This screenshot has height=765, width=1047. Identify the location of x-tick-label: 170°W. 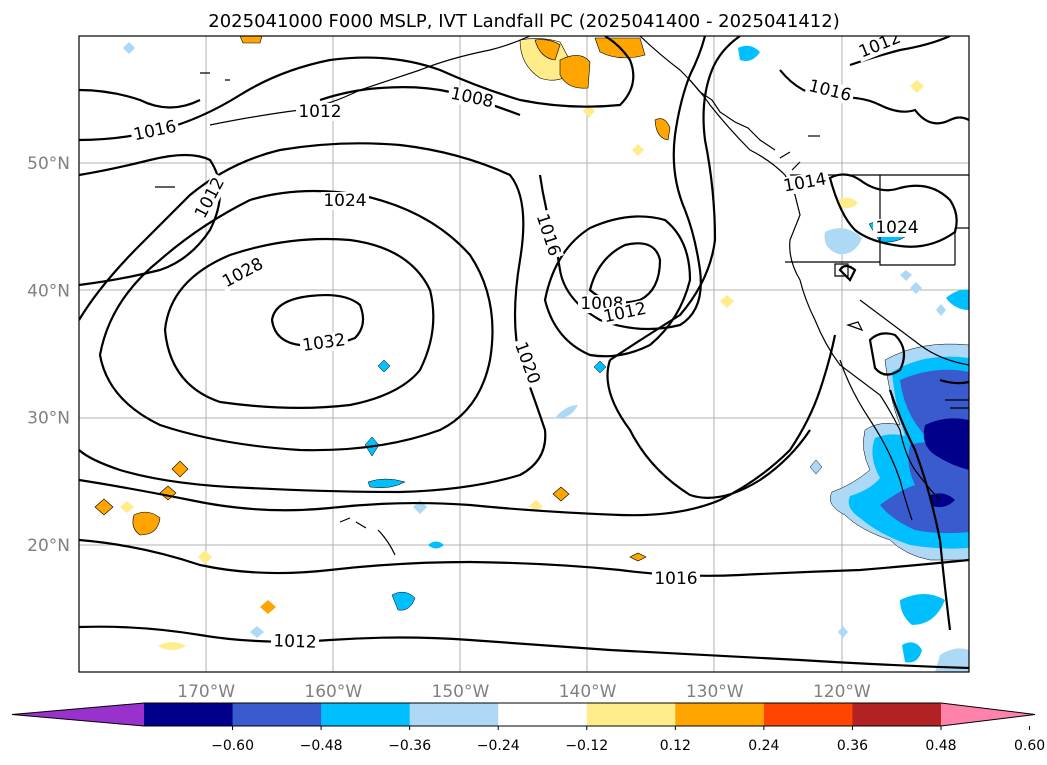
(206, 692).